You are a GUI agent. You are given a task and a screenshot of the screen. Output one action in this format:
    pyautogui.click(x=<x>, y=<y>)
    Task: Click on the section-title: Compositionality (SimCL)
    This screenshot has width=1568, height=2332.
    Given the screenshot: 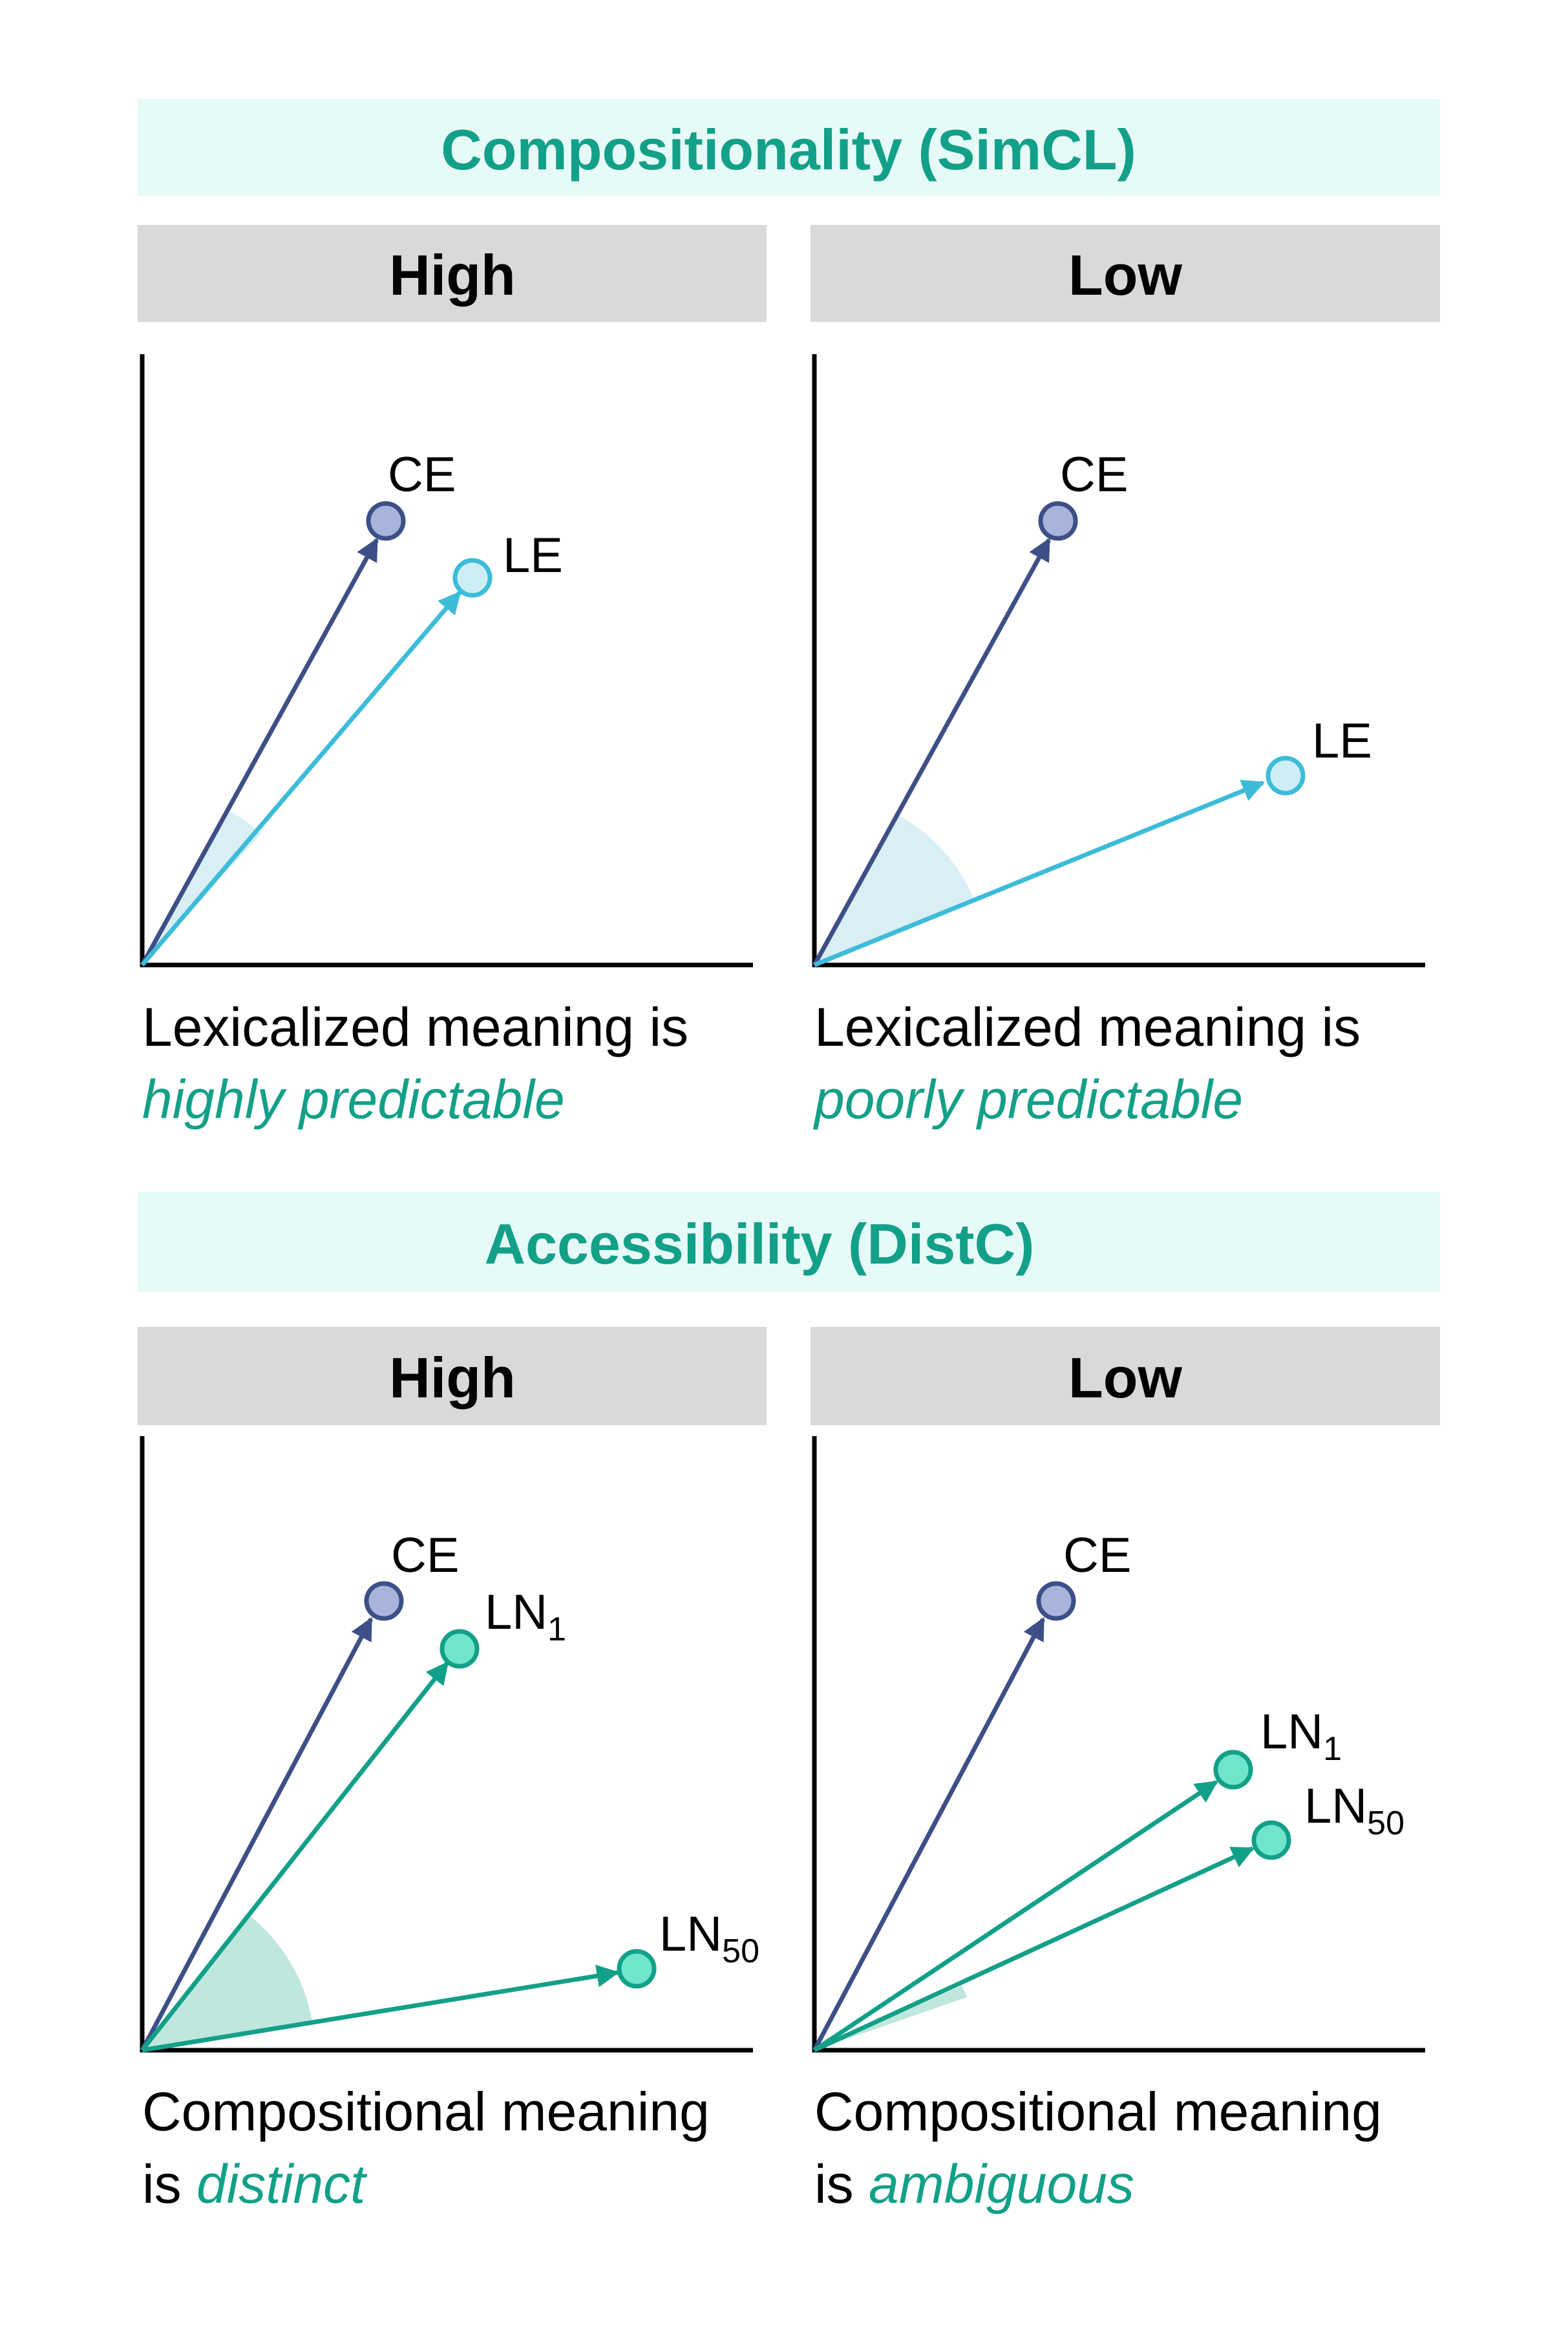 What is the action you would take?
    pyautogui.click(x=788, y=150)
    